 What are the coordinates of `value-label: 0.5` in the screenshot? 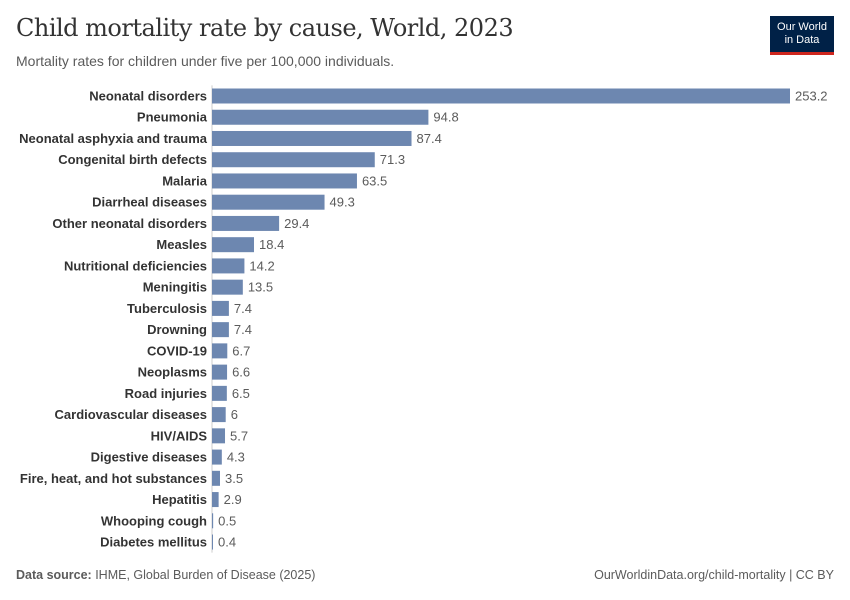 It's located at (227, 520).